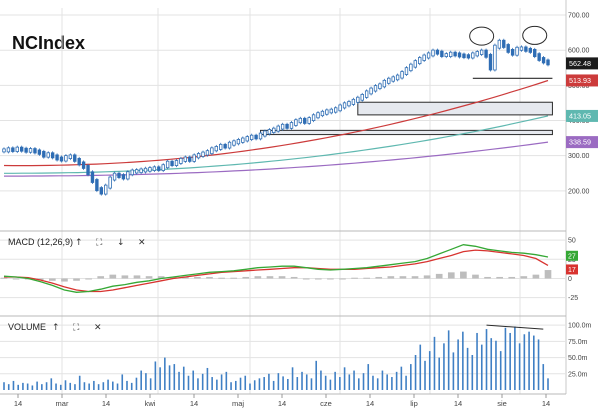 Image resolution: width=600 pixels, height=413 pixels. I want to click on macd-legend: MACD (12,26,9), so click(40, 242).